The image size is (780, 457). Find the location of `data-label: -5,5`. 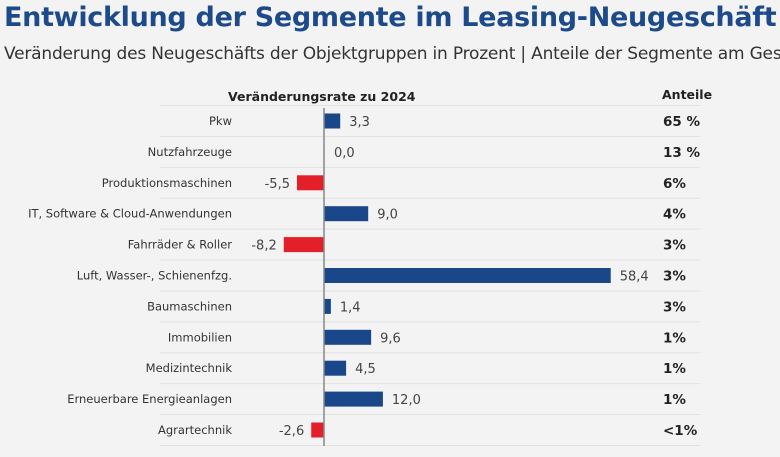

data-label: -5,5 is located at coordinates (277, 184).